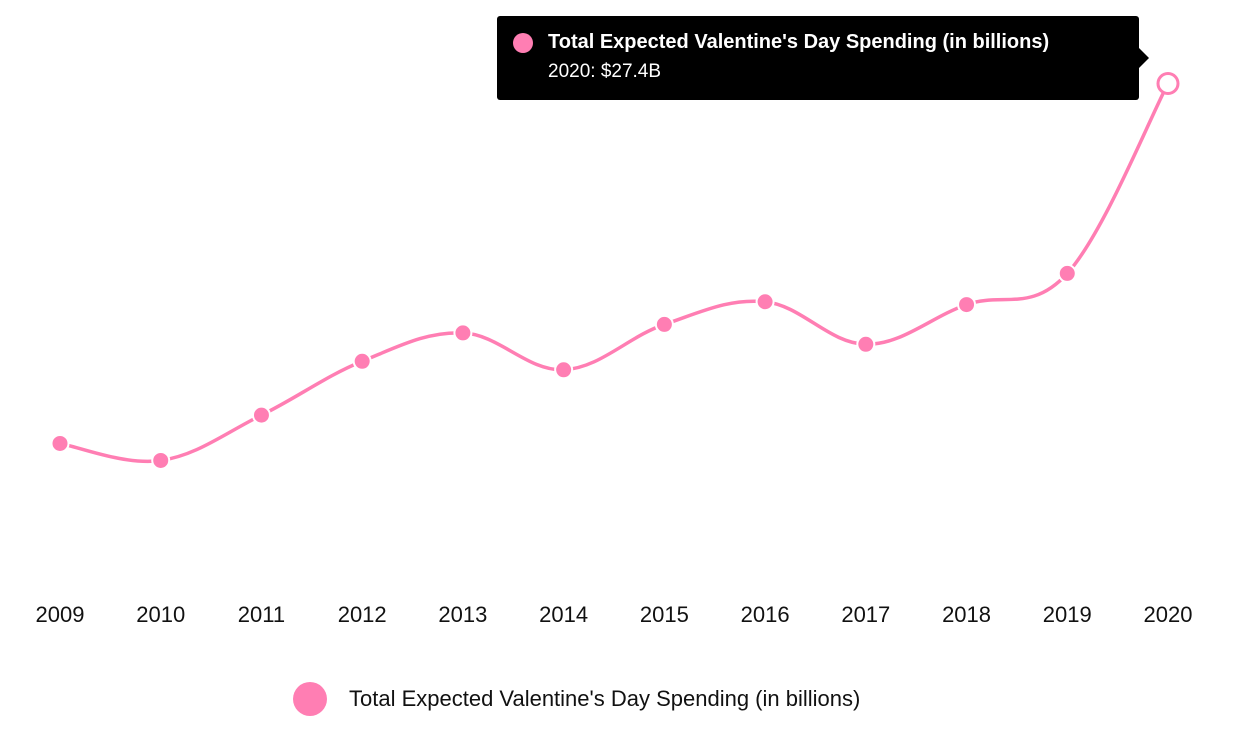  I want to click on x-tick-label: 2011, so click(261, 614).